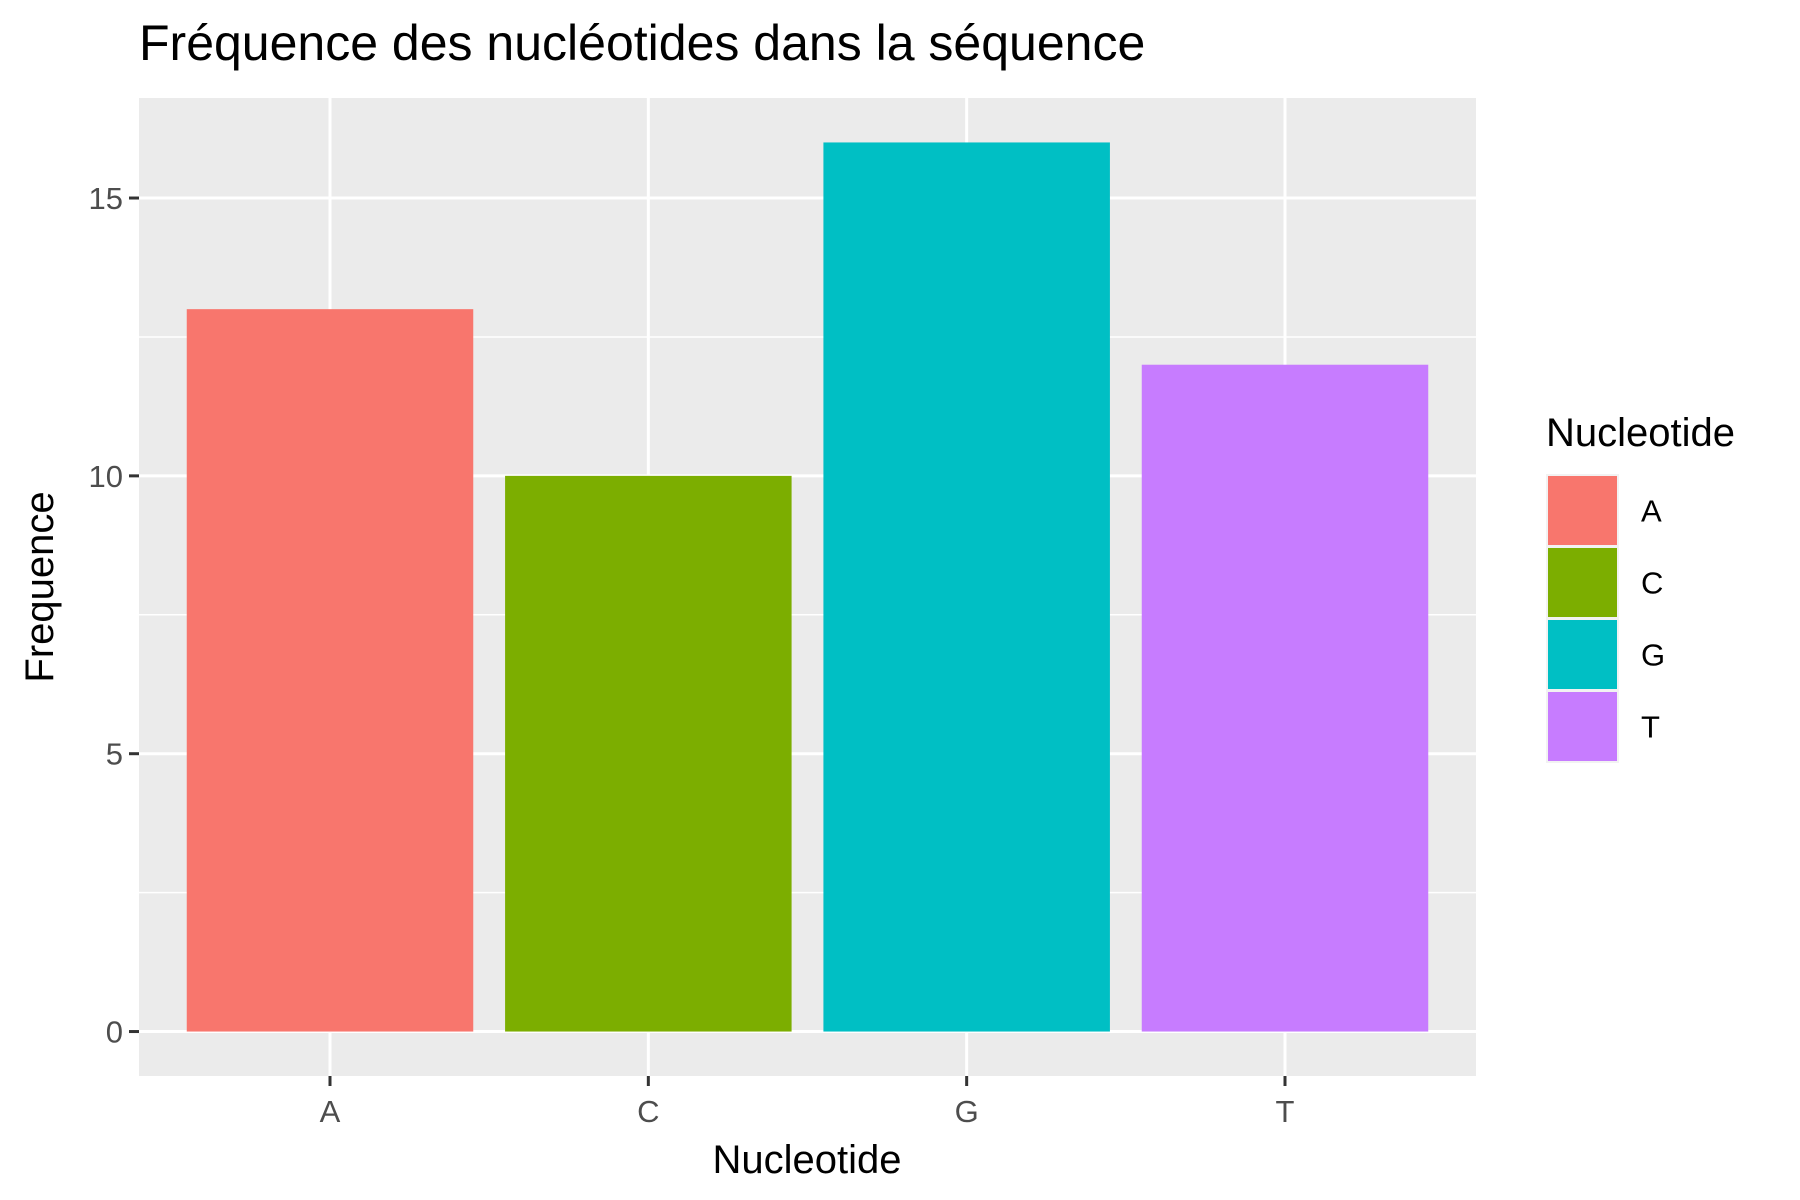  I want to click on x-axis-title: Nucleotide, so click(806, 1160).